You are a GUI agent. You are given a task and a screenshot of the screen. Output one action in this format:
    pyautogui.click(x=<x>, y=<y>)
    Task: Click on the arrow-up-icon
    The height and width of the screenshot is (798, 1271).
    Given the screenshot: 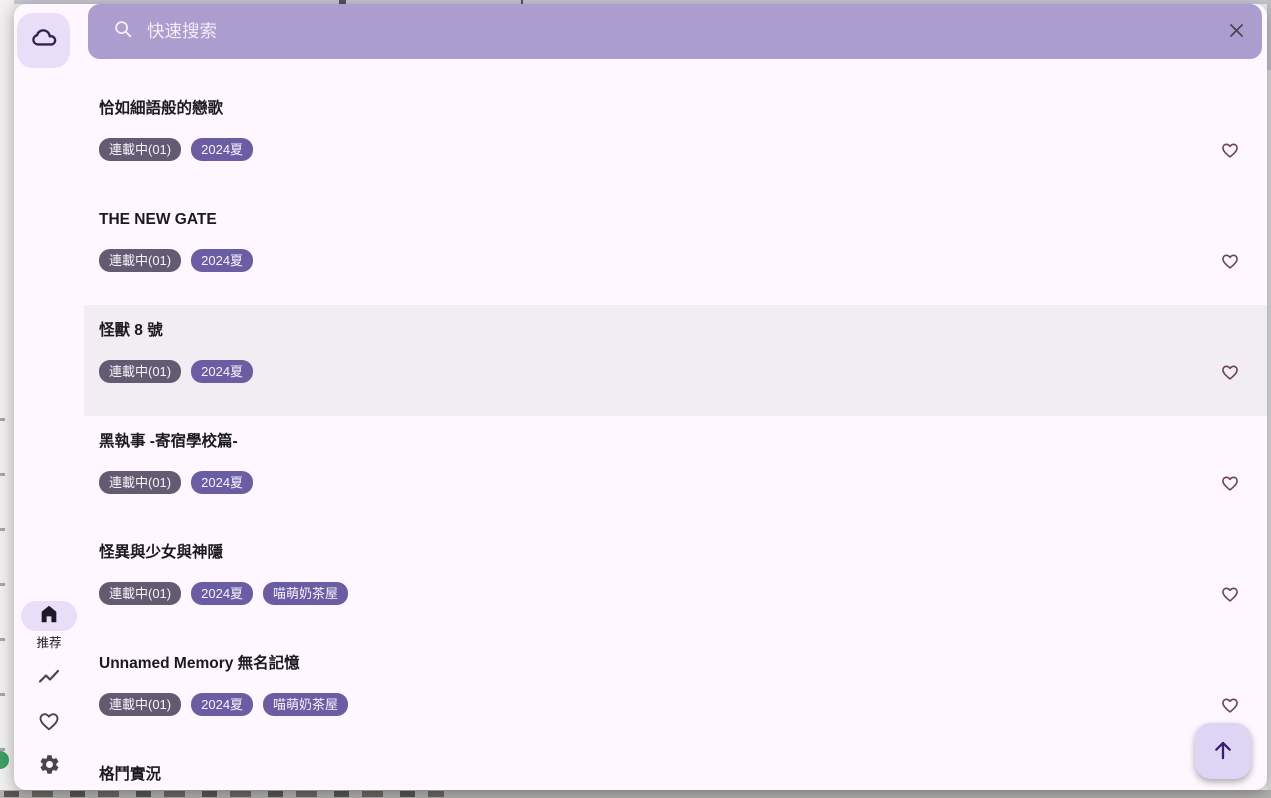 What is the action you would take?
    pyautogui.click(x=1223, y=751)
    